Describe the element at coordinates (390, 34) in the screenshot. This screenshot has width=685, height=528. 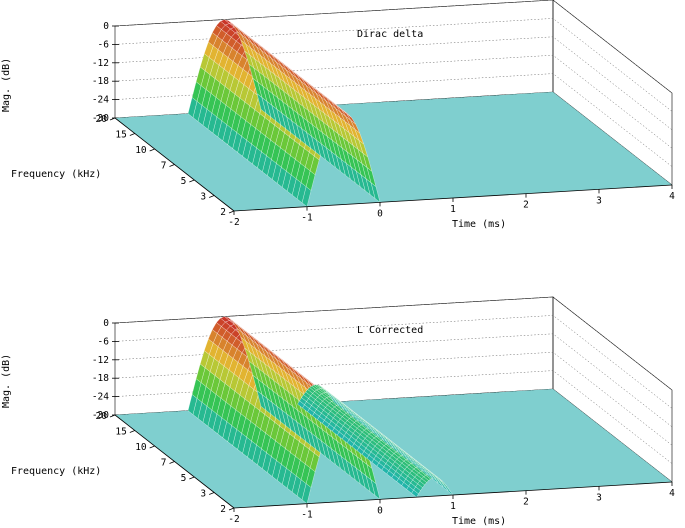
I see `chart-title: Dirac delta` at that location.